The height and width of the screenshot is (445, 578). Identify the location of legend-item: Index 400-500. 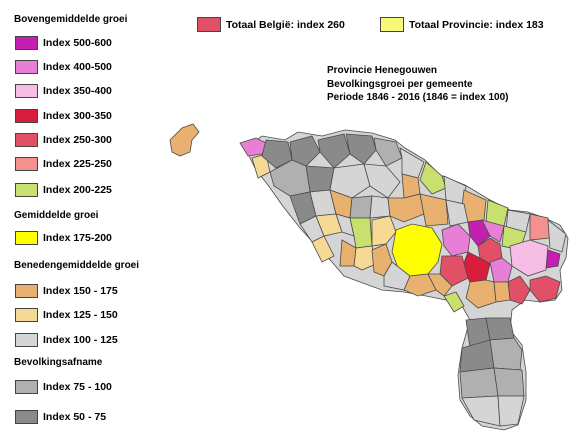
(63, 66).